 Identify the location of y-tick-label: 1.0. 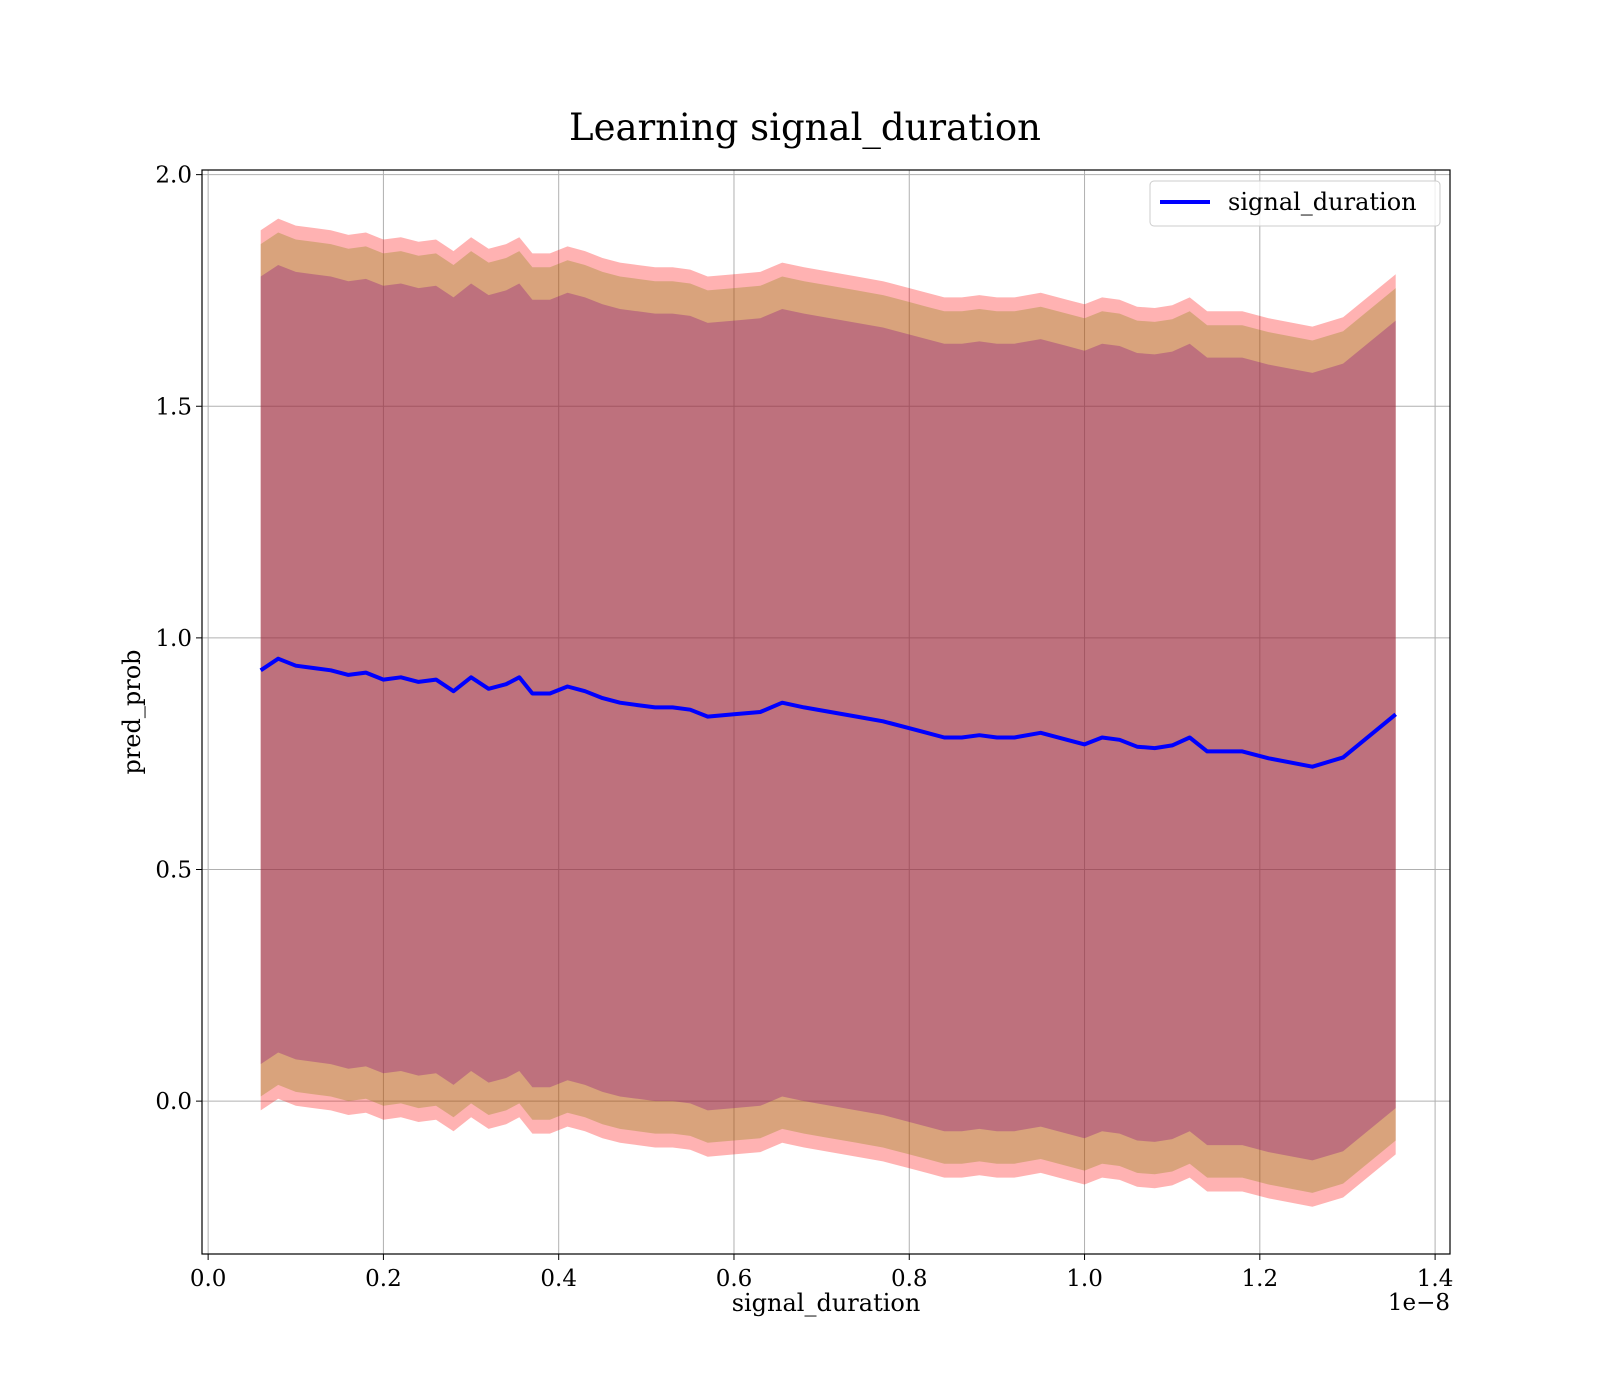
(173, 639).